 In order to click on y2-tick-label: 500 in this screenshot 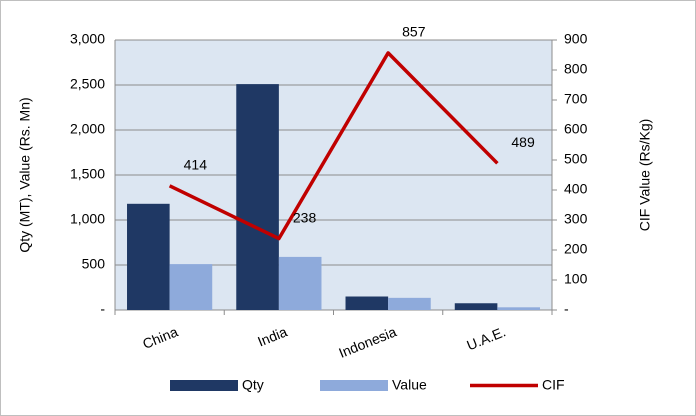, I will do `click(576, 159)`.